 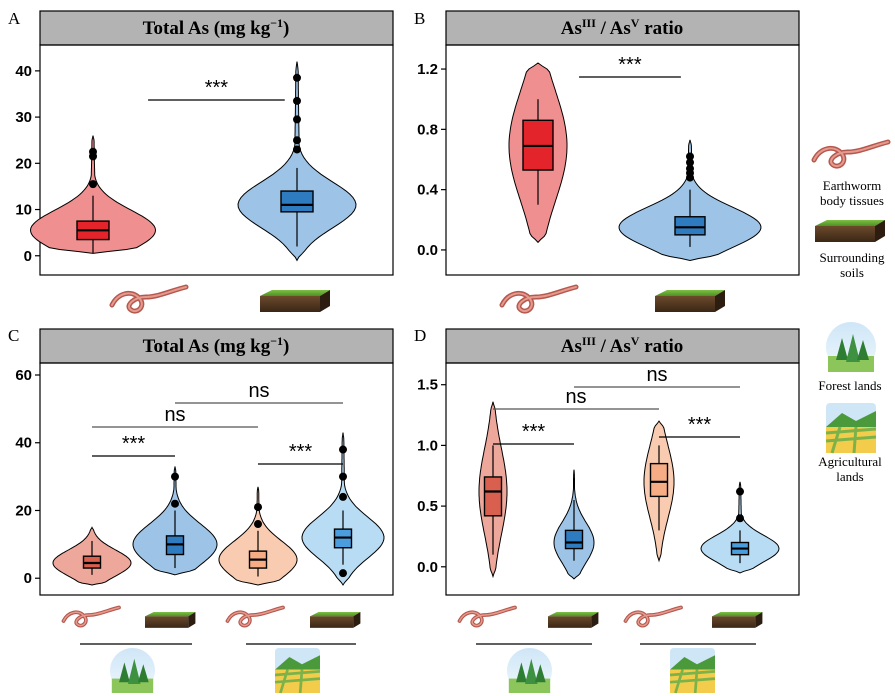 I want to click on y-tick-label: 1.2, so click(x=427, y=69).